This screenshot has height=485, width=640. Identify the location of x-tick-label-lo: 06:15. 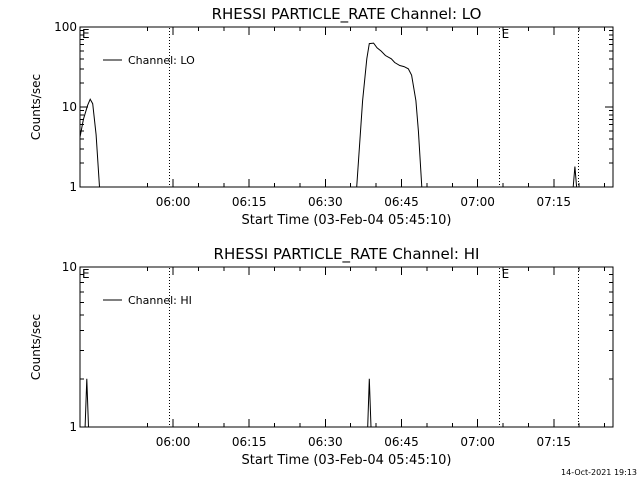
(249, 202).